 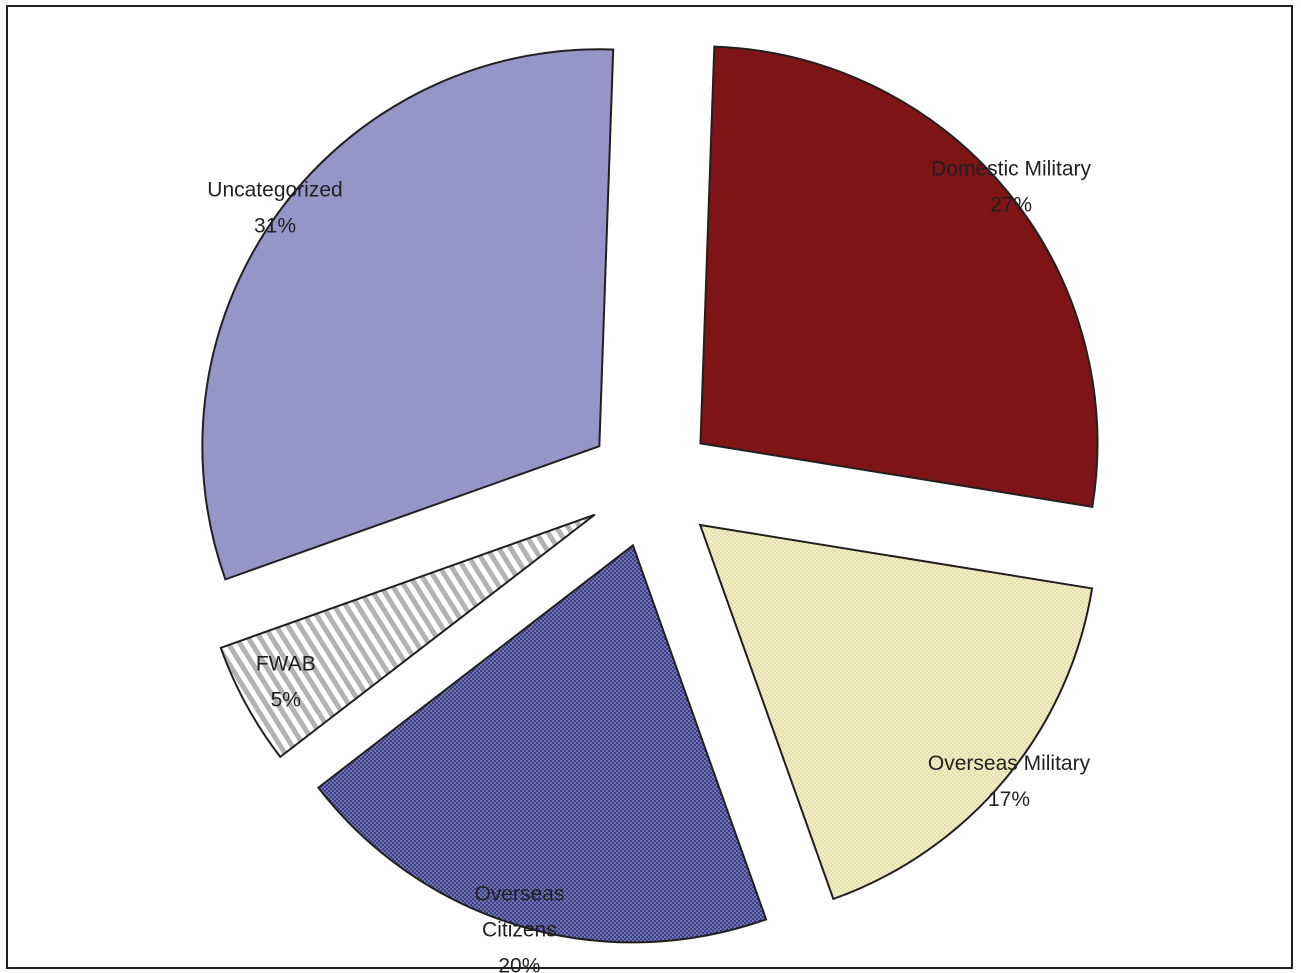 I want to click on pie-slice-overseas-citizens, so click(x=542, y=743).